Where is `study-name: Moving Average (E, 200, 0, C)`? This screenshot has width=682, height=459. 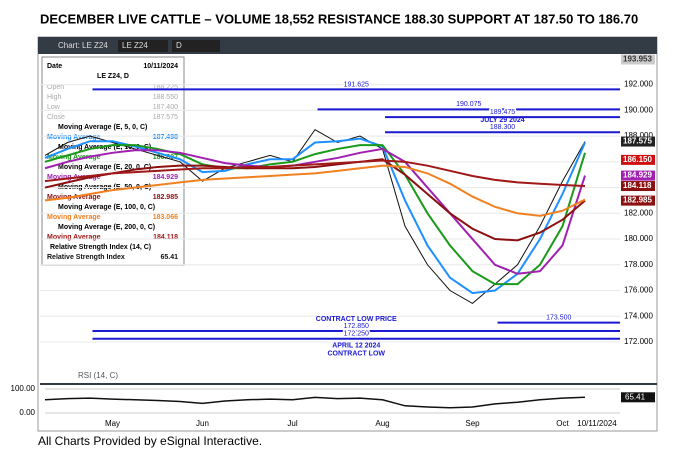 study-name: Moving Average (E, 200, 0, C) is located at coordinates (106, 227).